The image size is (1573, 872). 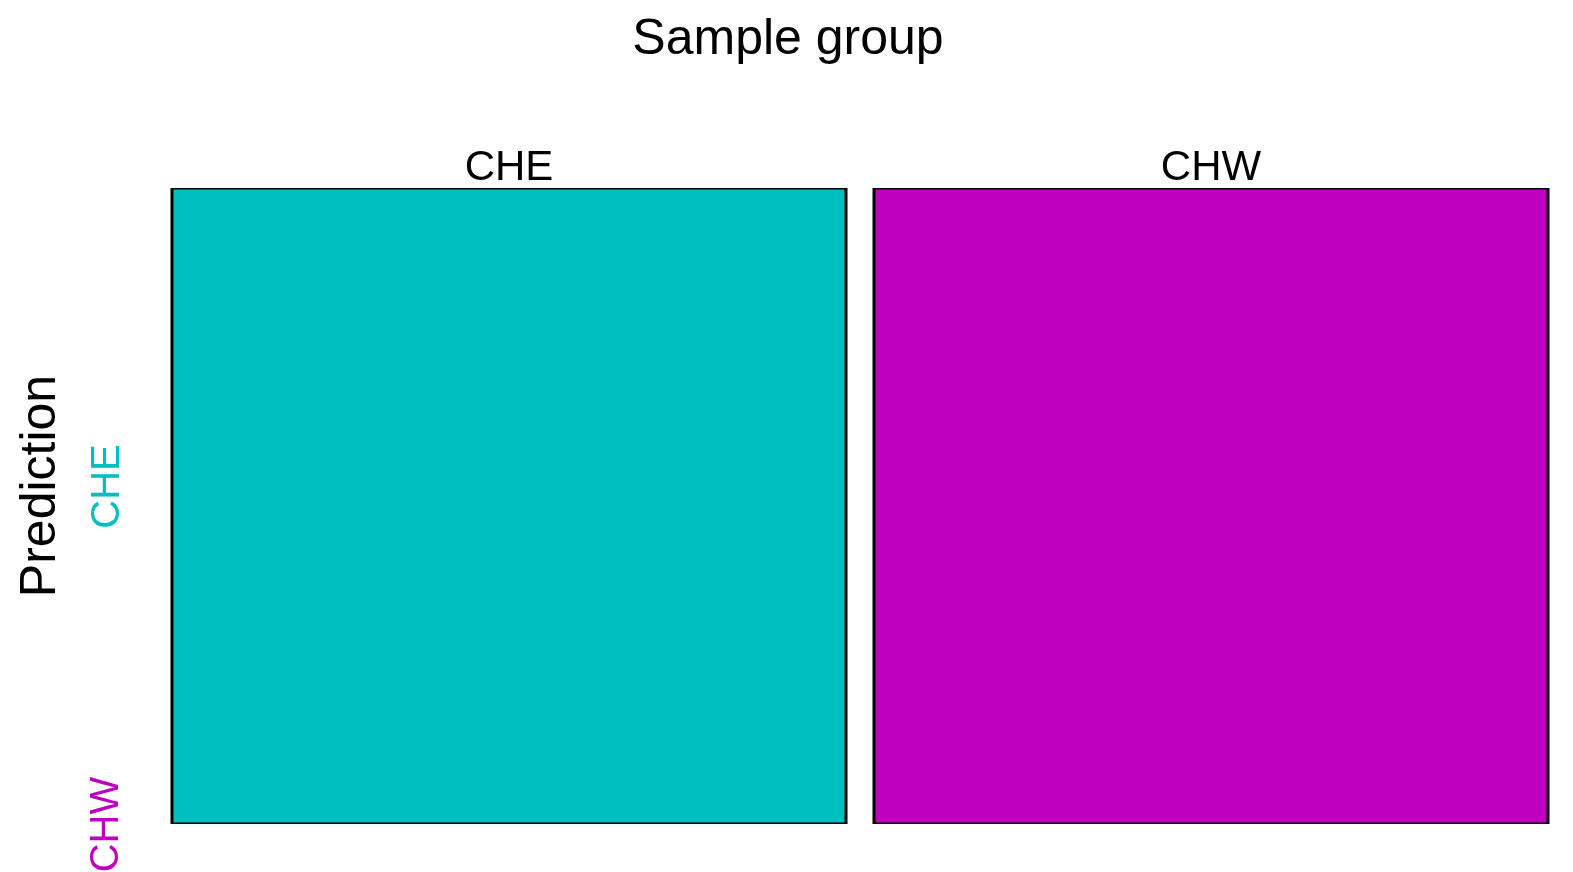 I want to click on text: CHW, so click(x=105, y=824).